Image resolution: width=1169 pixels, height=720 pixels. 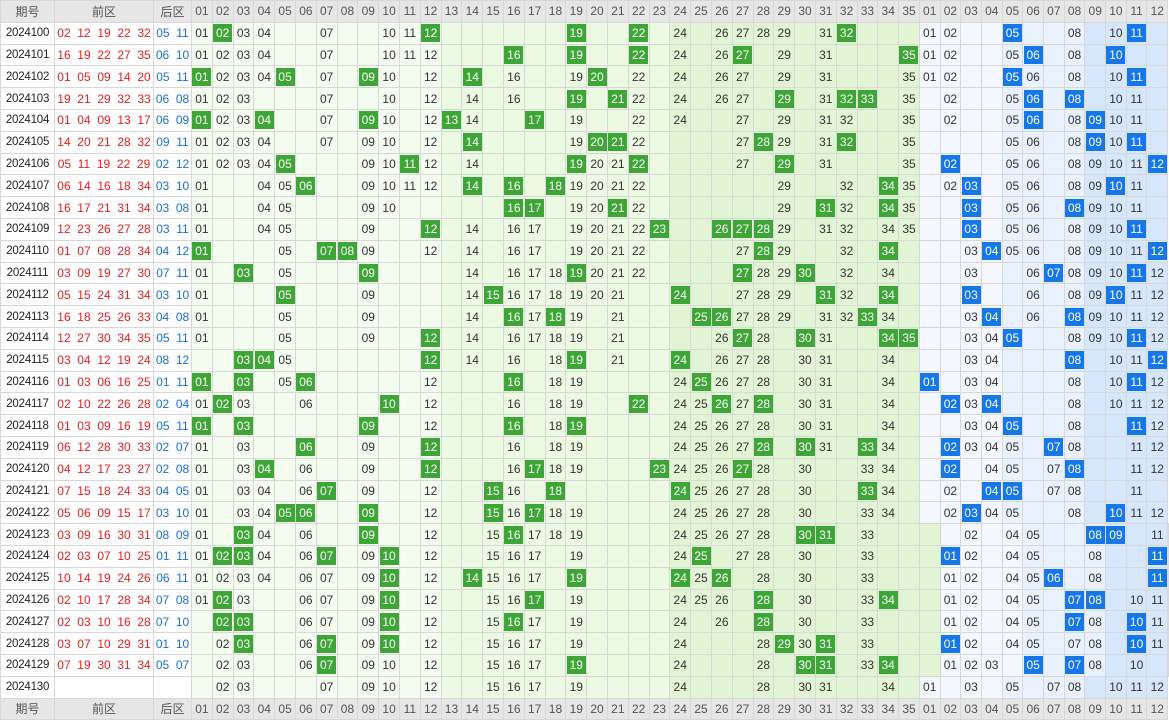 What do you see at coordinates (555, 491) in the screenshot?
I see `front-trend-cell: 18` at bounding box center [555, 491].